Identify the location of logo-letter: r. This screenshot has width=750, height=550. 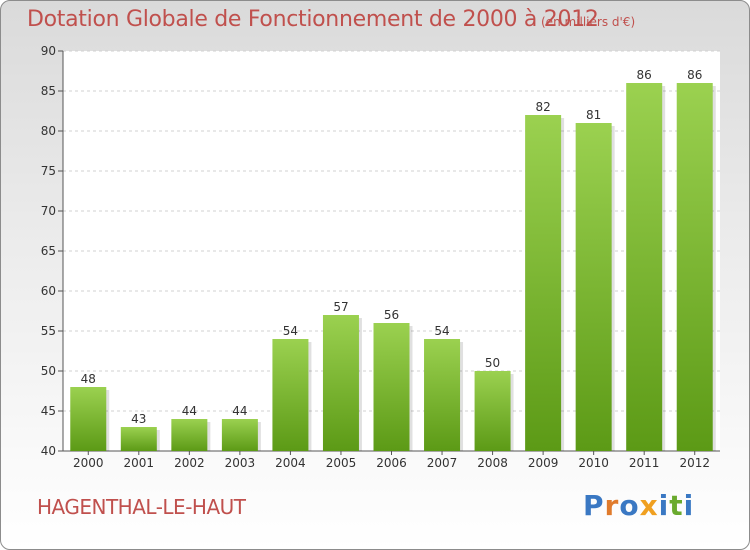
(612, 505).